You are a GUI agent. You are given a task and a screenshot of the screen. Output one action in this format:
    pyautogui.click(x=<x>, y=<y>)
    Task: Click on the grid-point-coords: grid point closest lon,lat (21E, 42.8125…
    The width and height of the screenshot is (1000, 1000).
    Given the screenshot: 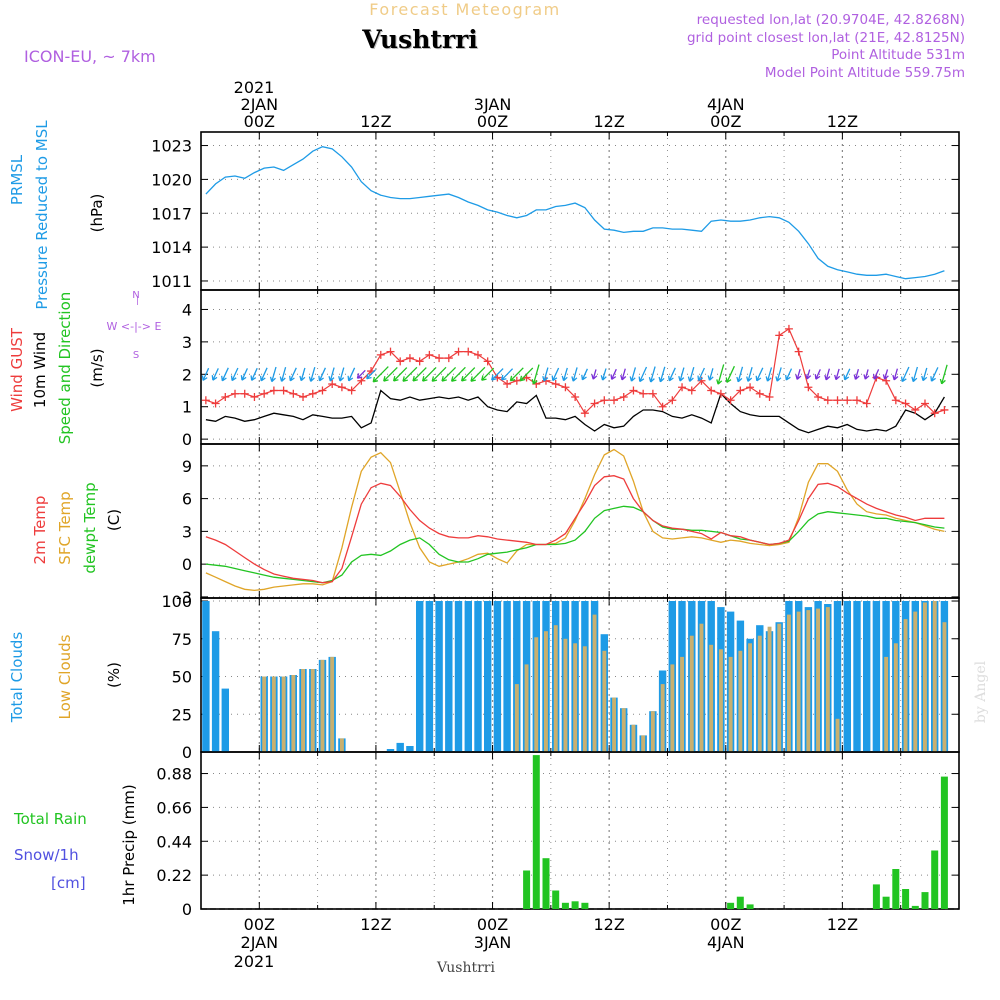 What is the action you would take?
    pyautogui.click(x=826, y=38)
    